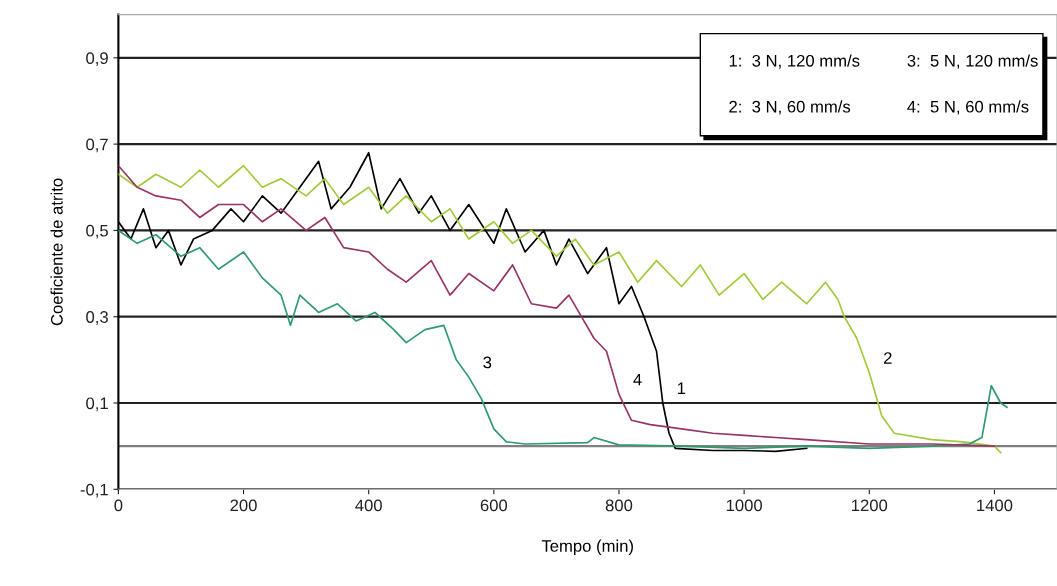 The width and height of the screenshot is (1057, 586). Describe the element at coordinates (494, 505) in the screenshot. I see `x-tick-label: 600` at that location.